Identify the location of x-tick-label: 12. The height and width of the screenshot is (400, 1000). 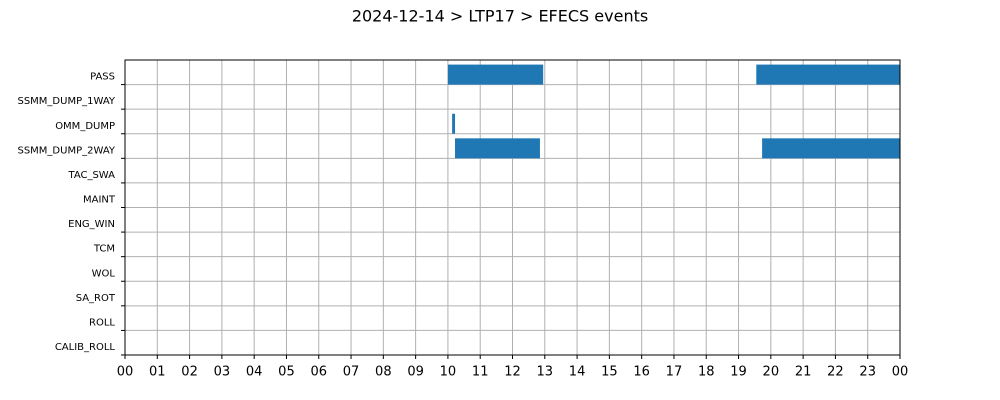
(512, 372).